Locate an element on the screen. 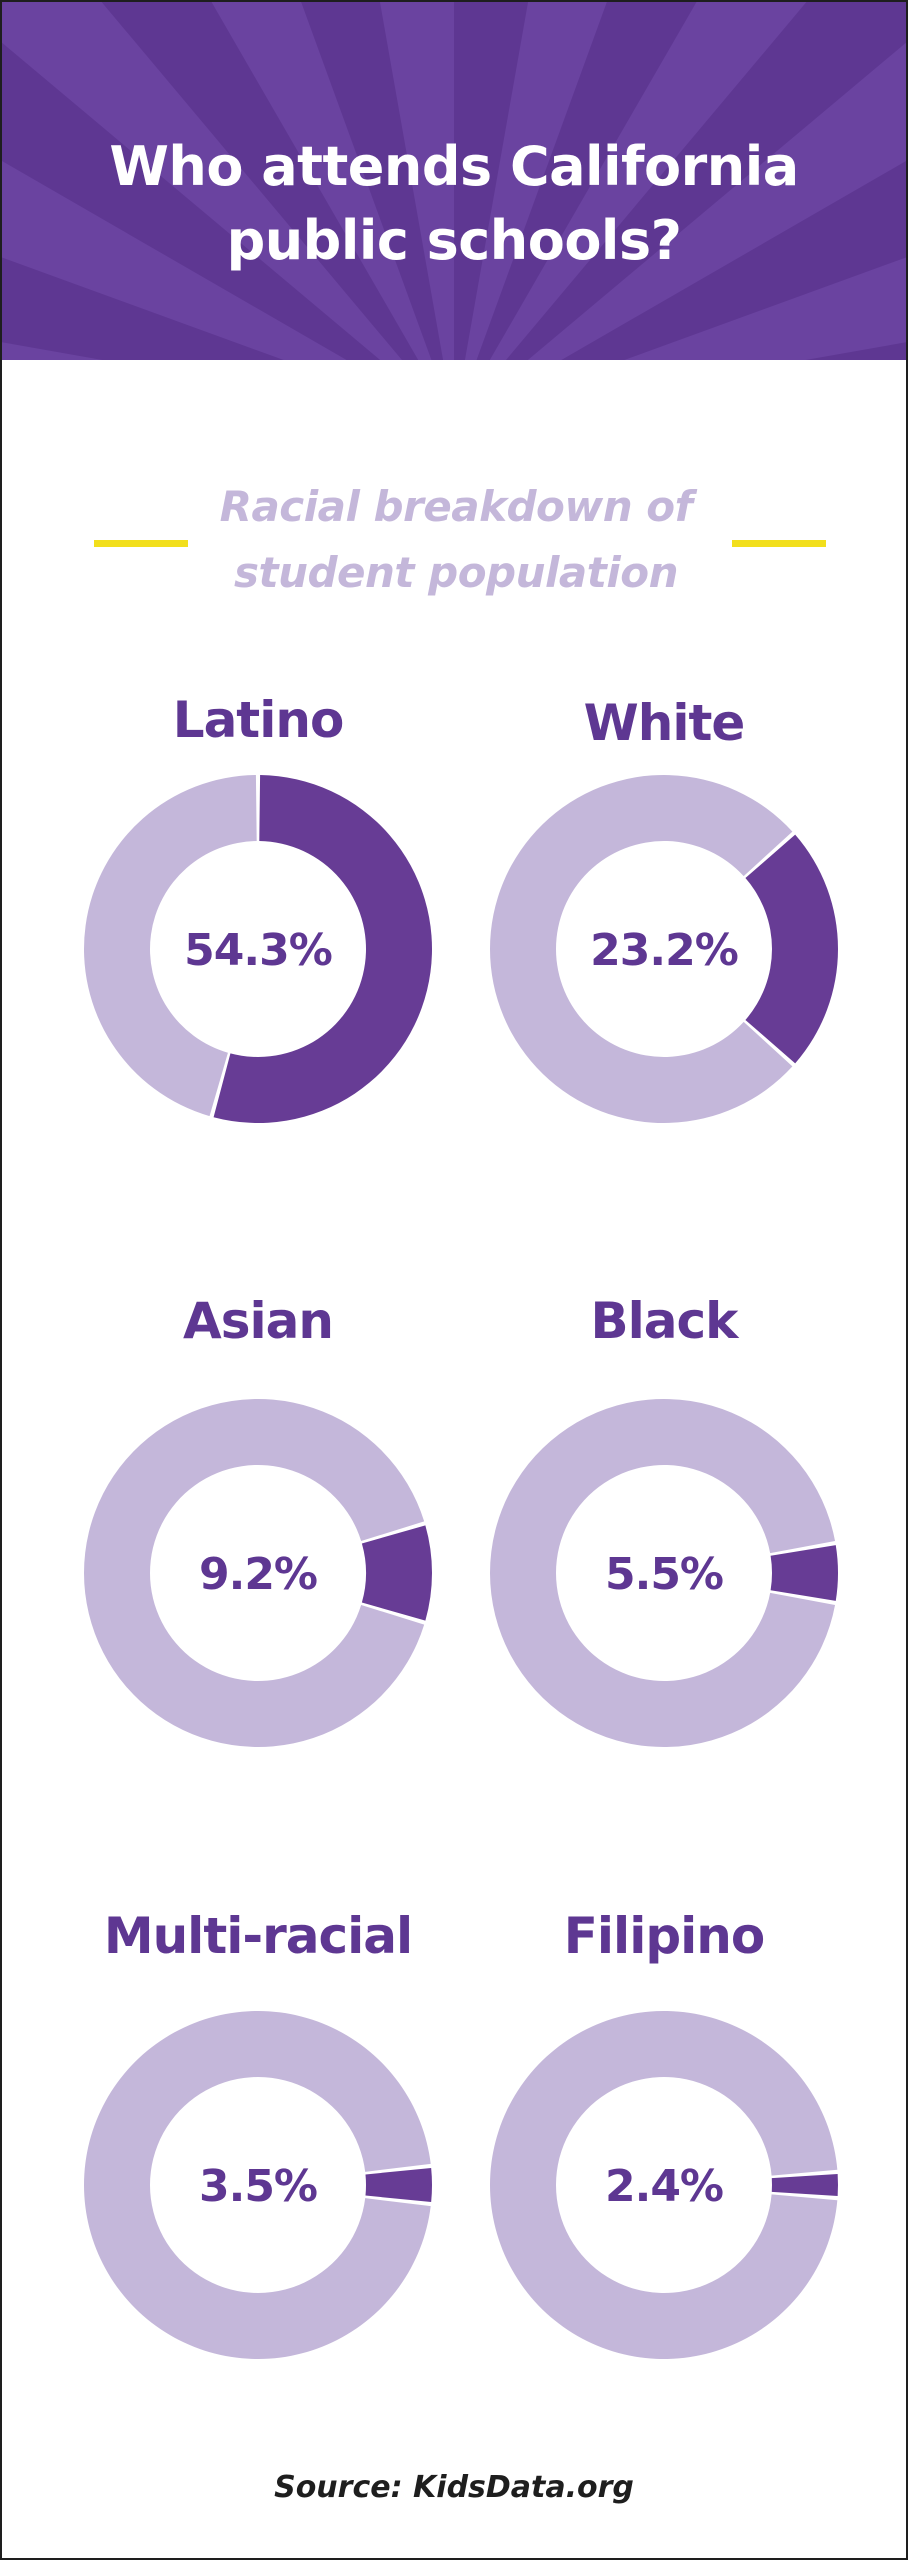 This screenshot has width=908, height=2560. donut-filipino: Filipino 2.4% is located at coordinates (664, 2133).